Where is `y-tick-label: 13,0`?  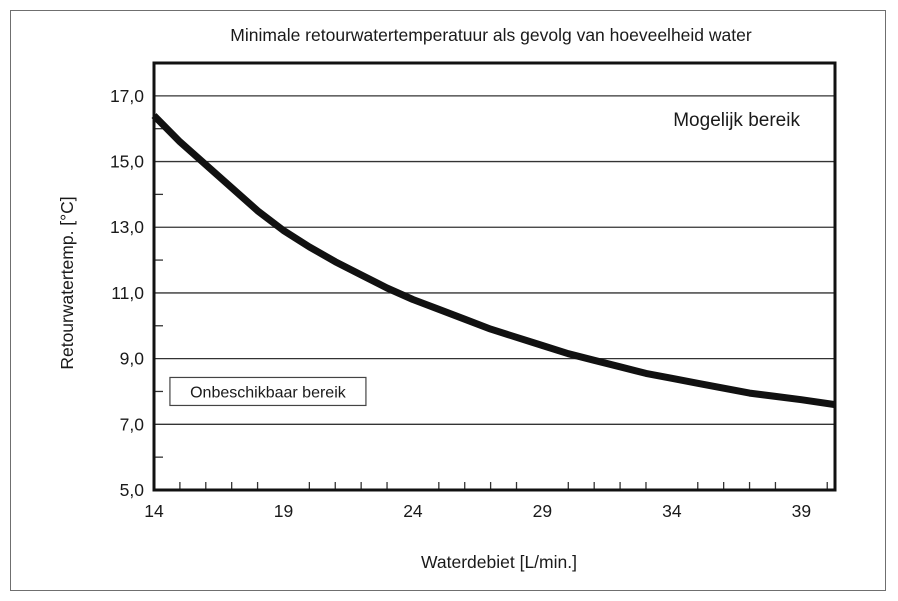
y-tick-label: 13,0 is located at coordinates (127, 227).